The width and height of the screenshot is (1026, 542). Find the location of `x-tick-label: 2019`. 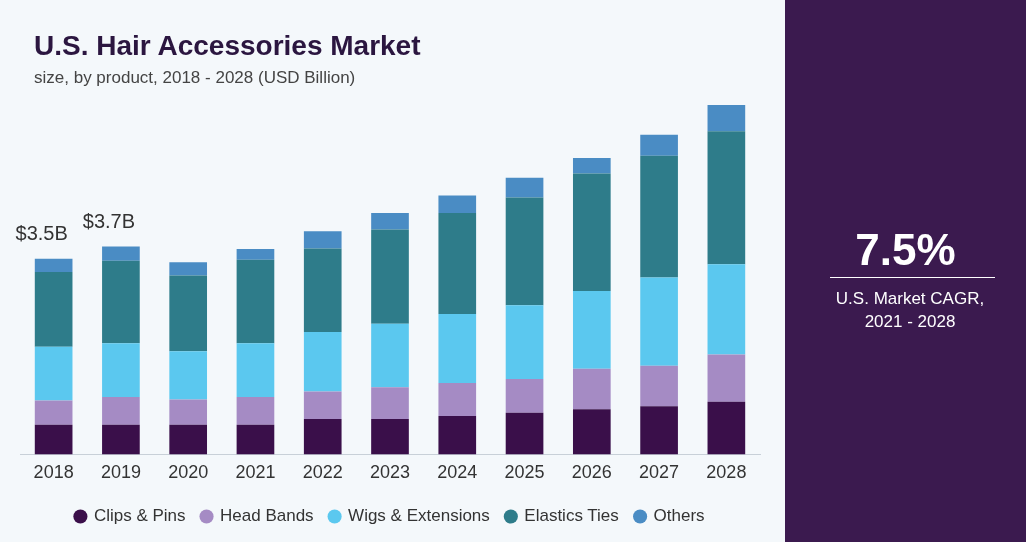

x-tick-label: 2019 is located at coordinates (120, 472).